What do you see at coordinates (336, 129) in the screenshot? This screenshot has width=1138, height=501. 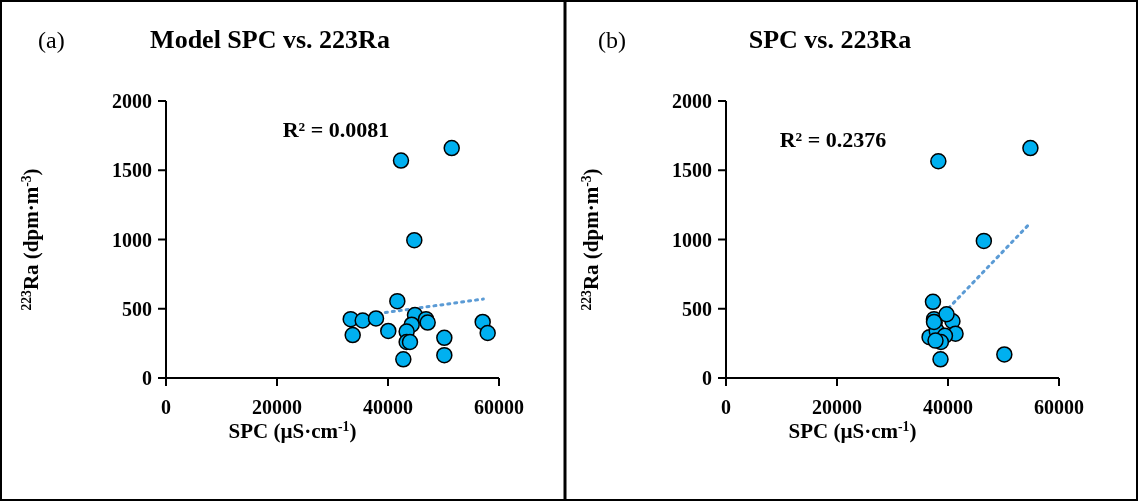 I see `annotation: R² = 0.0081` at bounding box center [336, 129].